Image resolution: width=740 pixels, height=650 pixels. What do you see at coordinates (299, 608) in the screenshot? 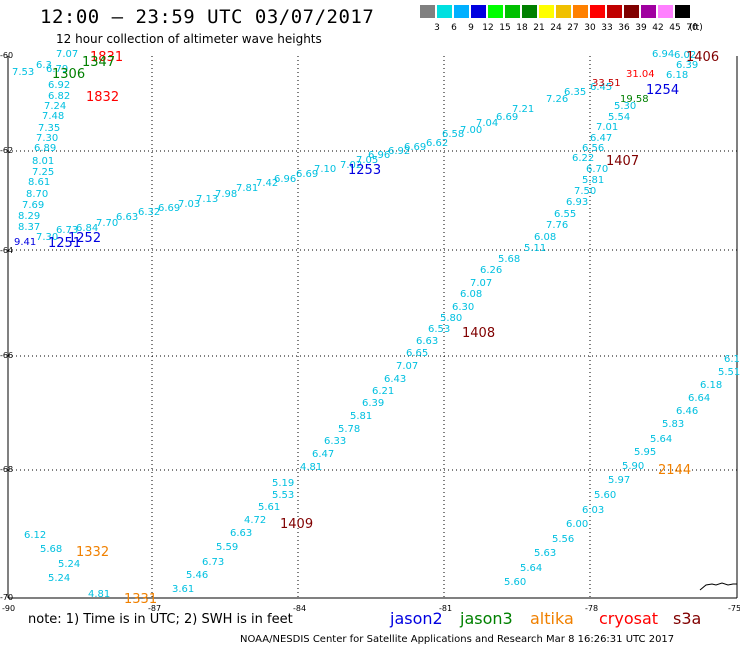
I see `longitude-label: -84` at bounding box center [299, 608].